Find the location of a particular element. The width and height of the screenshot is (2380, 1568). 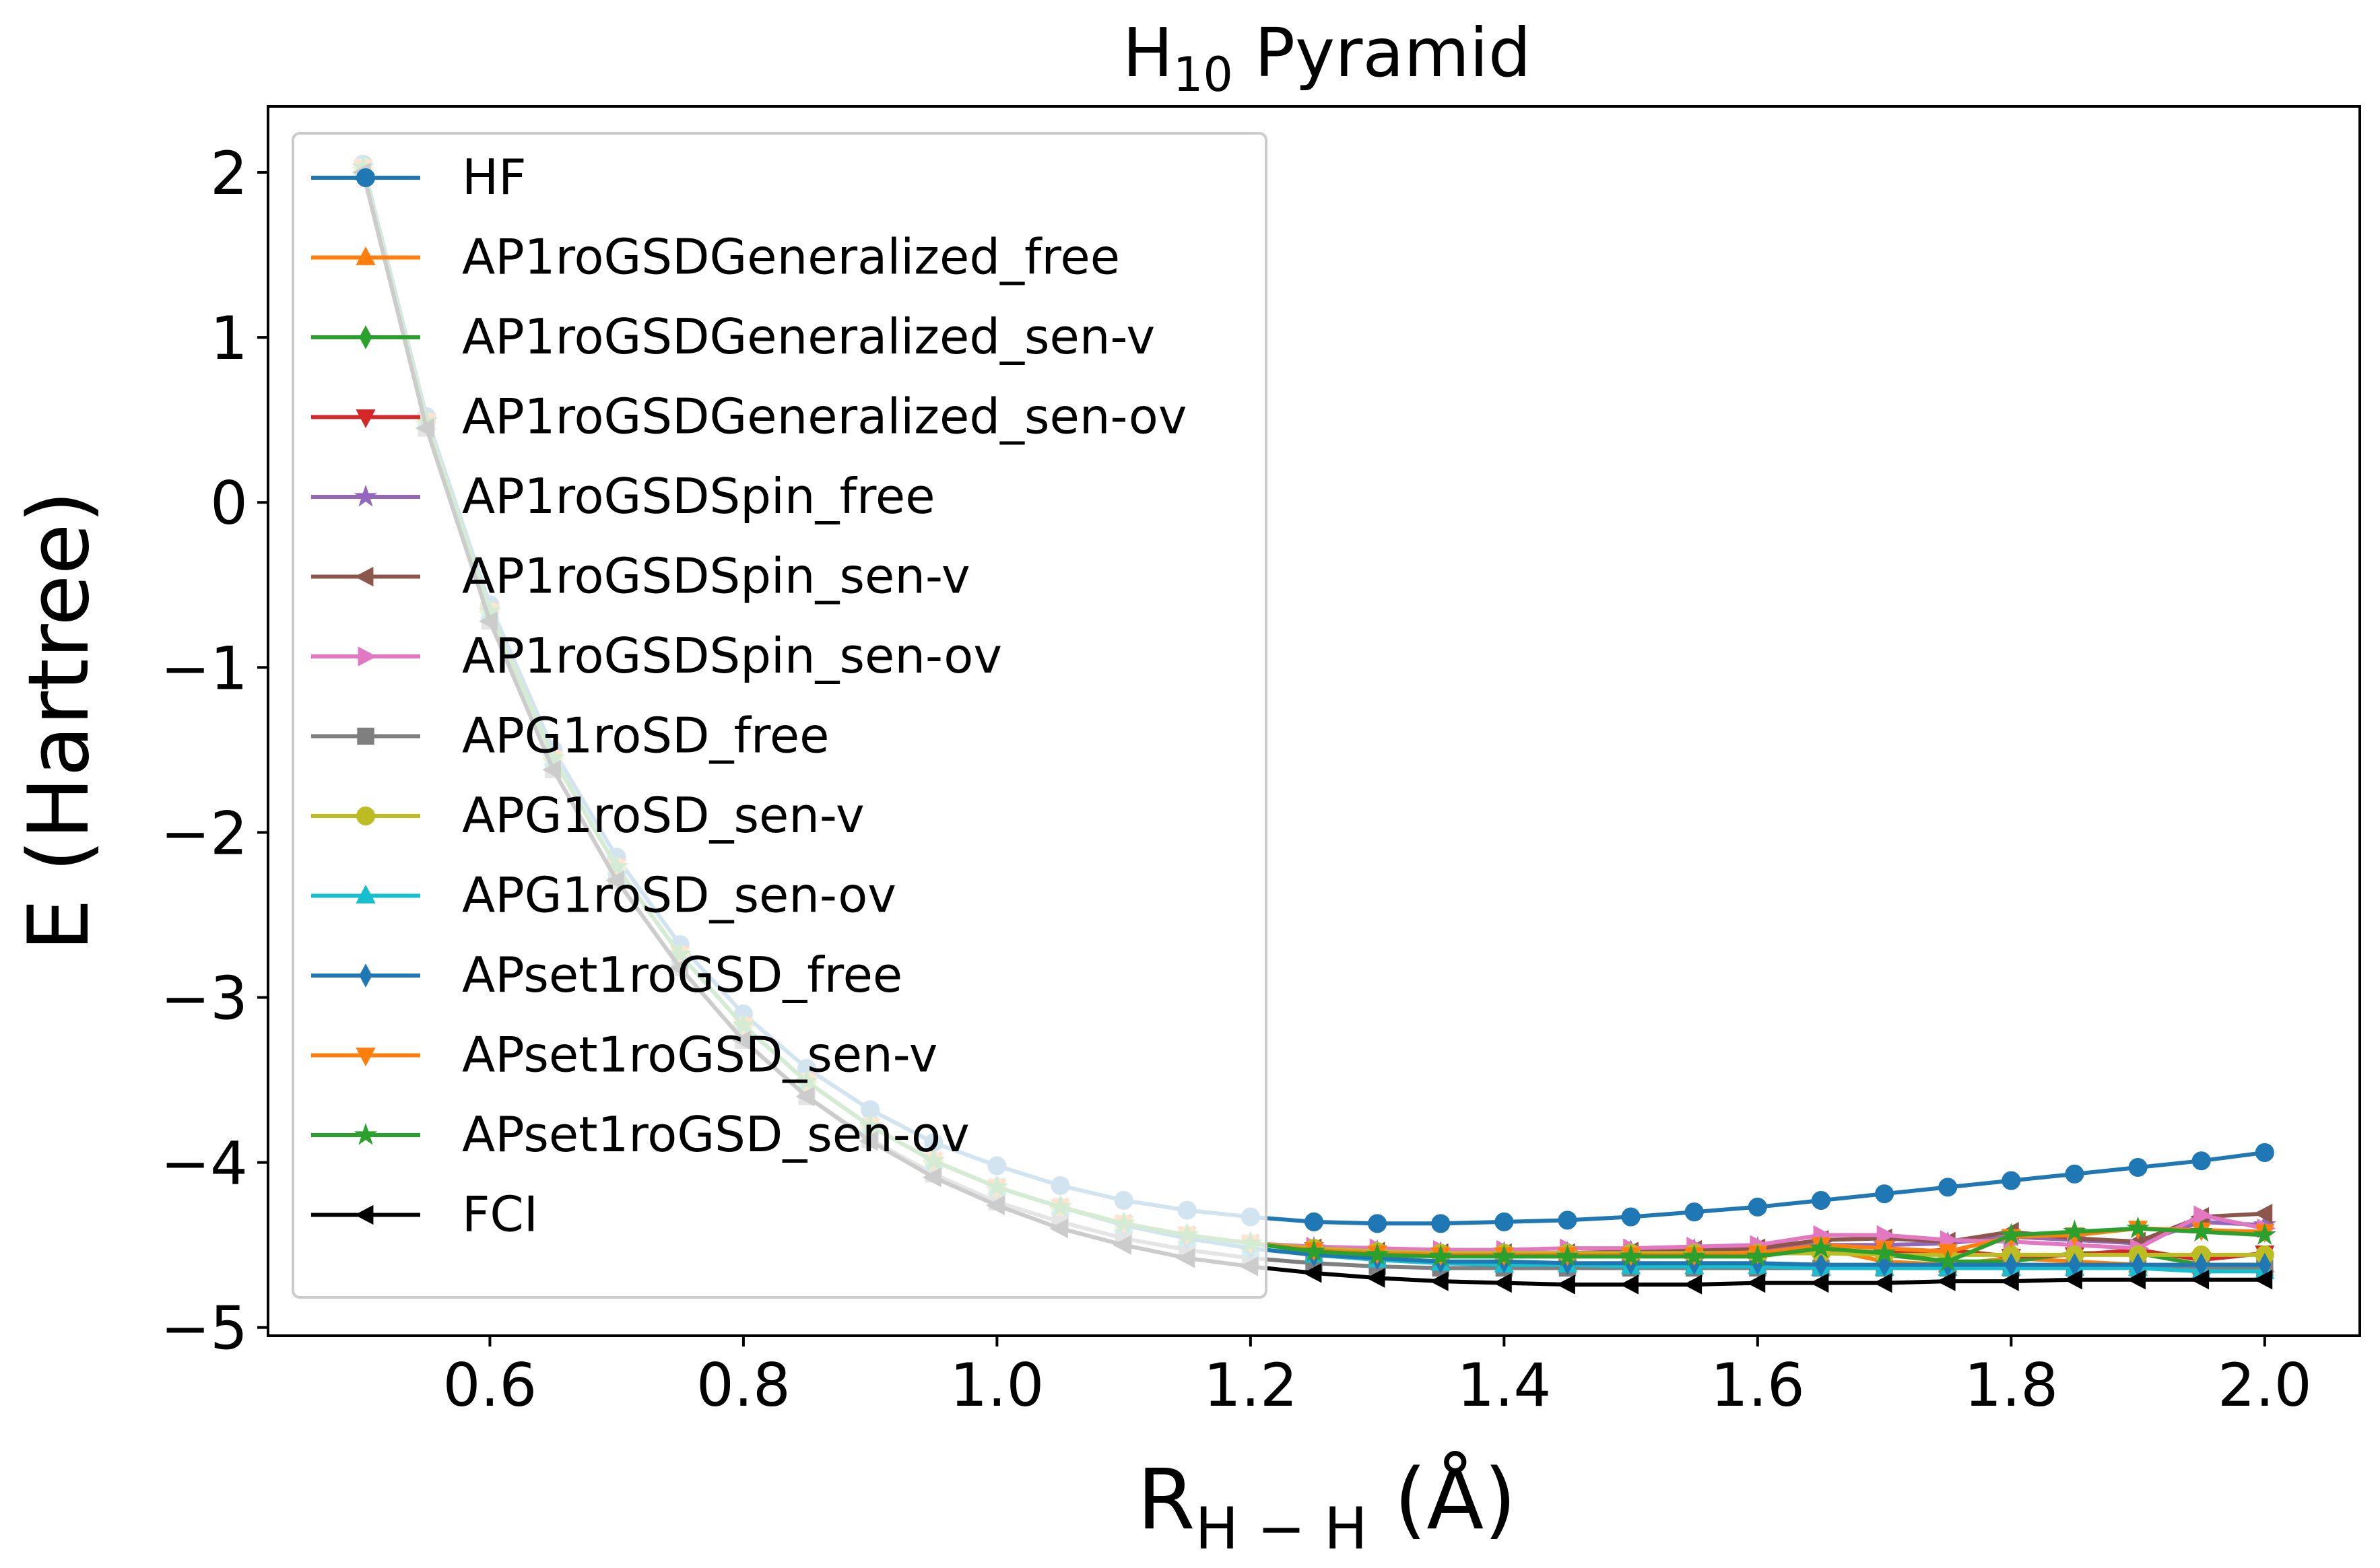

x-axis-ticks: 0.6 0.8 1.0 1.2 1.4 1.6 1.8 2.0 is located at coordinates (1377, 1378).